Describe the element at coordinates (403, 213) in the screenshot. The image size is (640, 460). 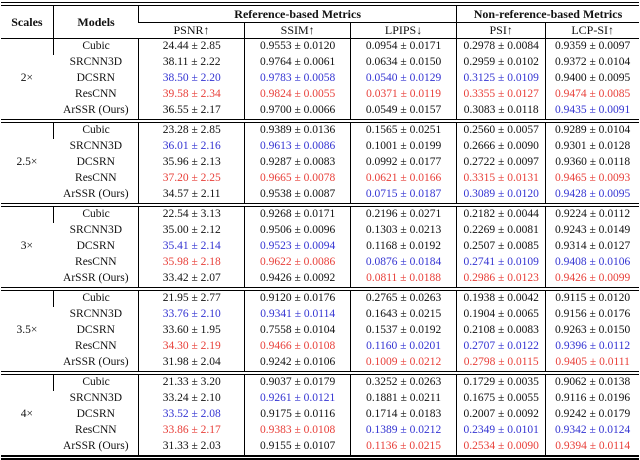
I see `metric-value: 0.2196 ± 0.0271` at that location.